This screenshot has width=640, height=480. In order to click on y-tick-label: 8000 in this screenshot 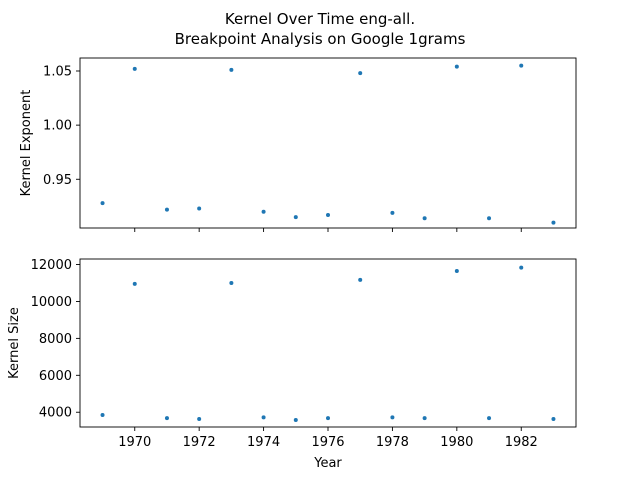, I will do `click(55, 339)`.